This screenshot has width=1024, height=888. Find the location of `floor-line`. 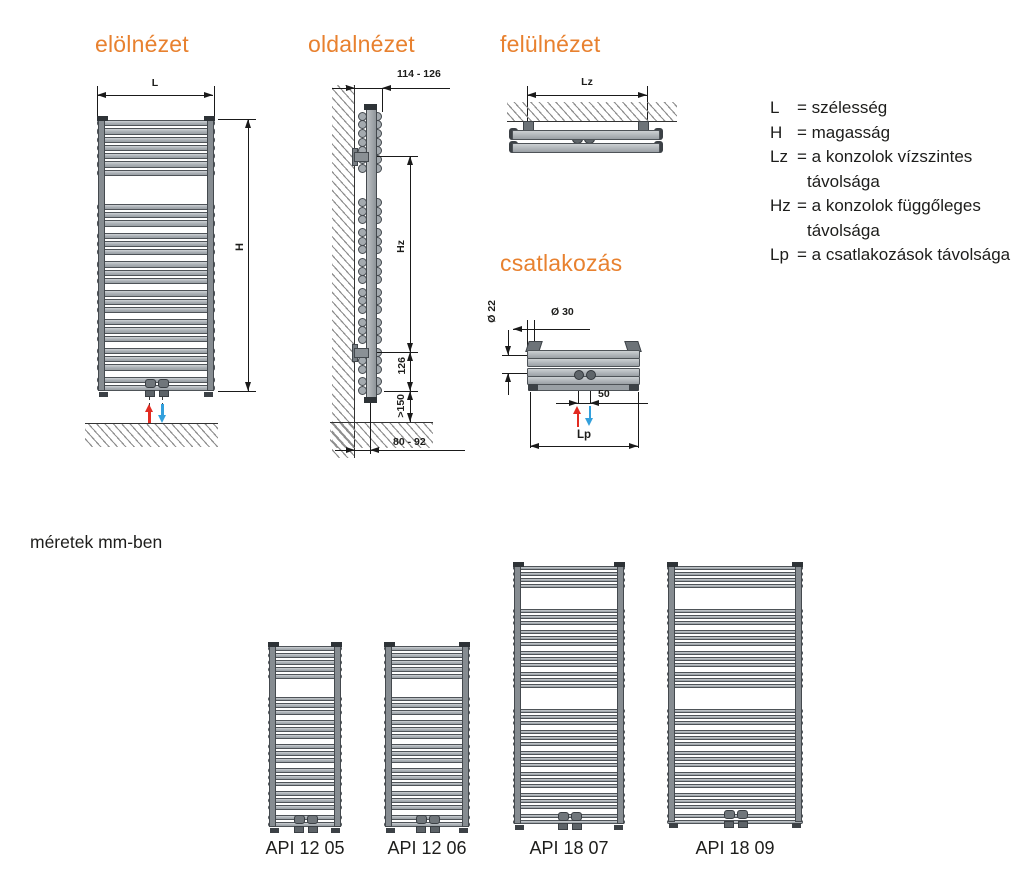

floor-line is located at coordinates (381, 422).